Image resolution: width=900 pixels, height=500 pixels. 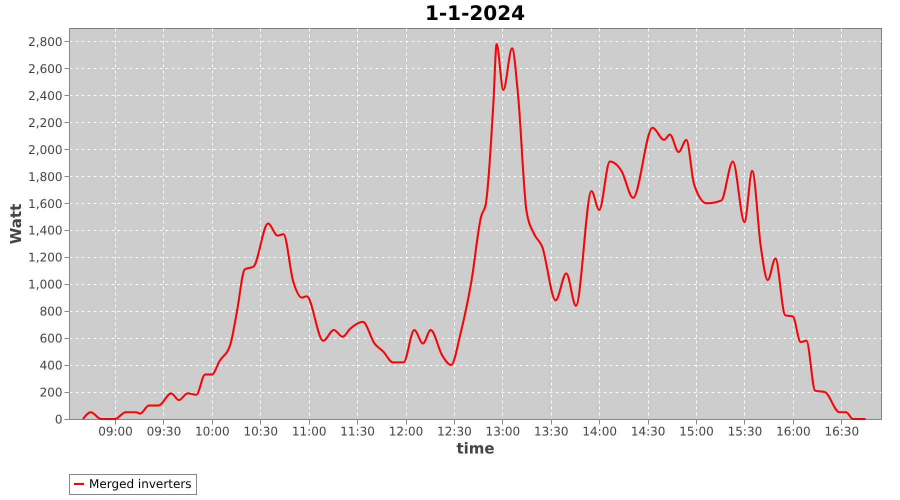 I want to click on x-tick-label: 09:00, so click(x=115, y=431).